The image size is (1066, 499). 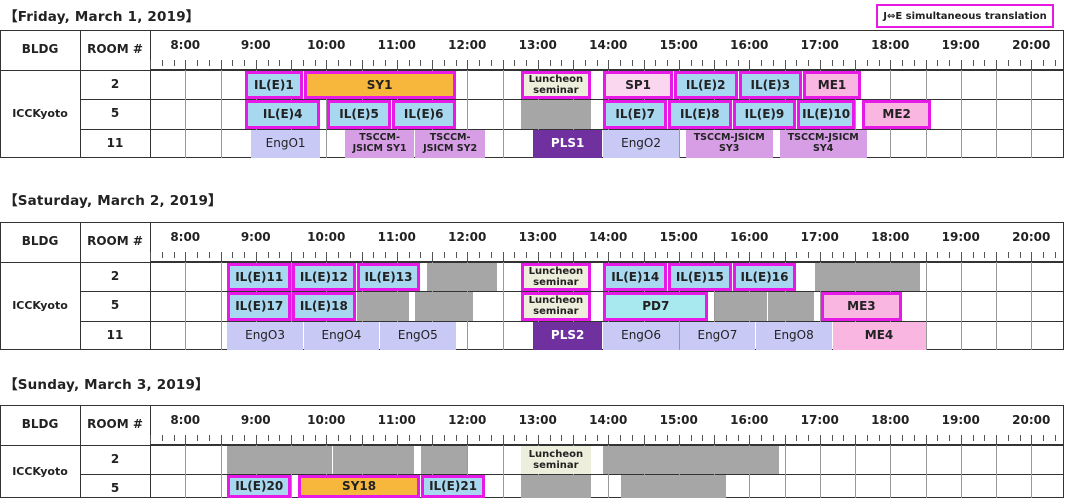 I want to click on session-pls2: PLS2, so click(x=567, y=335).